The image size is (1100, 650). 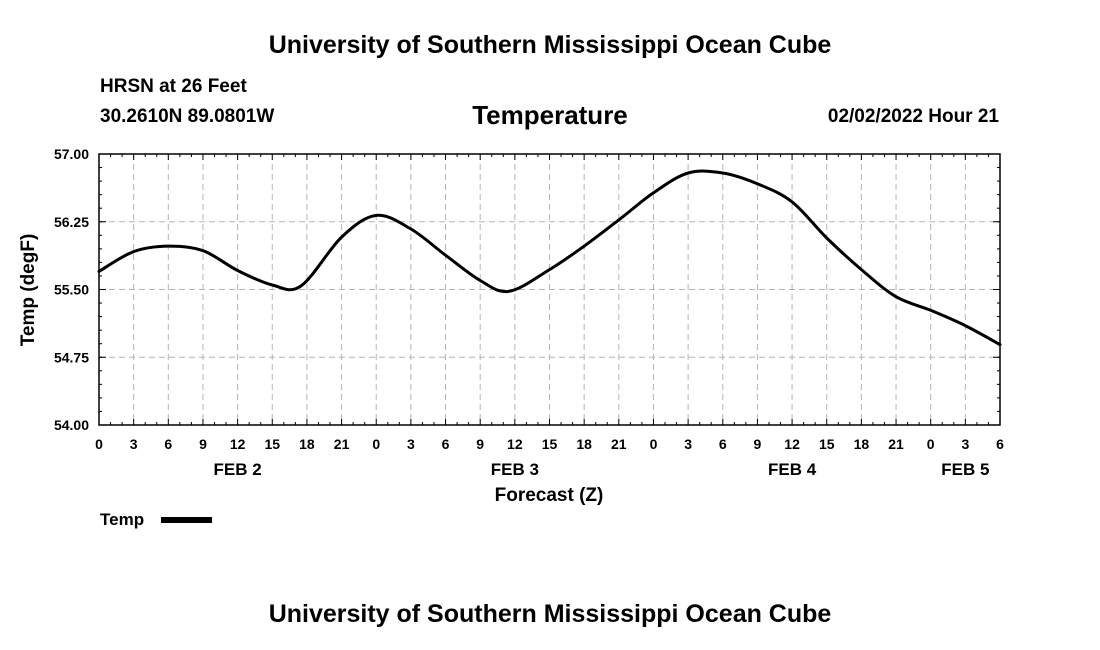 I want to click on y-tick-labels: 54.00 54.75 55.50 56.25 57.00, so click(x=71, y=289).